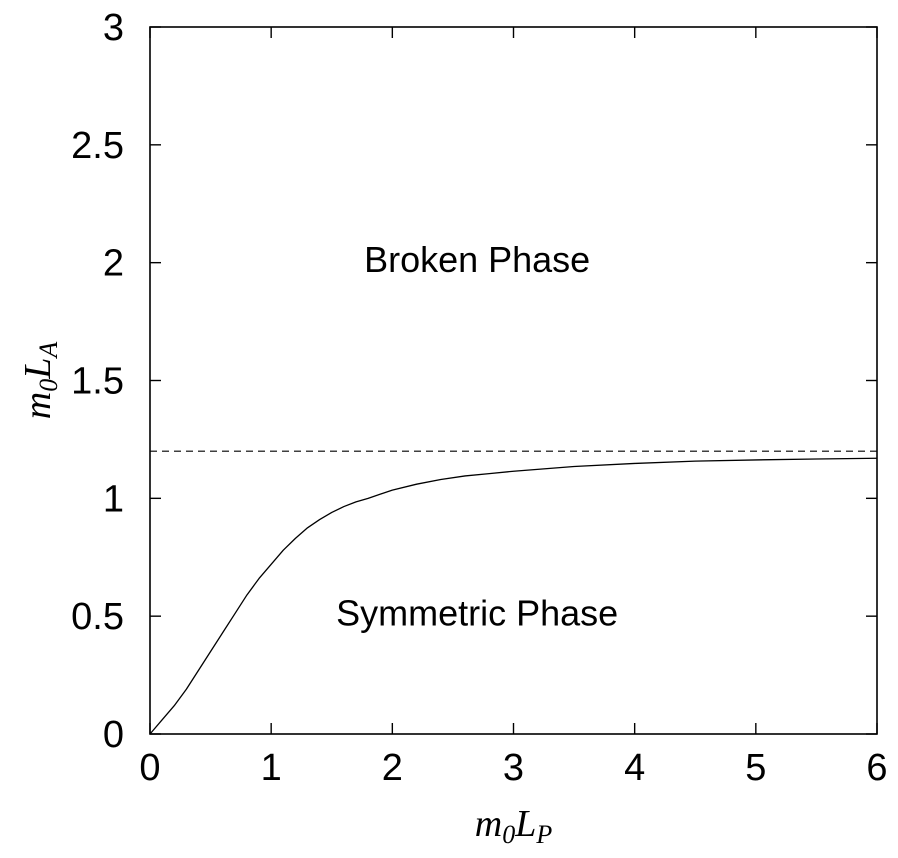  Describe the element at coordinates (38, 369) in the screenshot. I see `y-axis-title-l: L` at that location.